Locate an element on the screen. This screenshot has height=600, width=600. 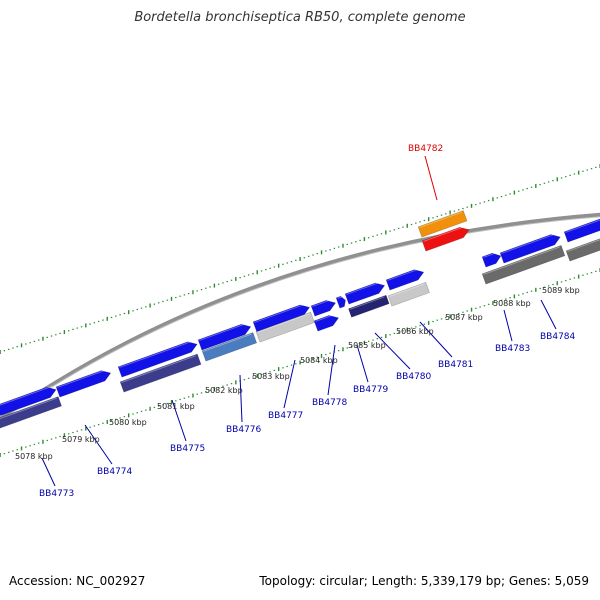
gene-label-bb4775: BB4775 is located at coordinates (187, 449).